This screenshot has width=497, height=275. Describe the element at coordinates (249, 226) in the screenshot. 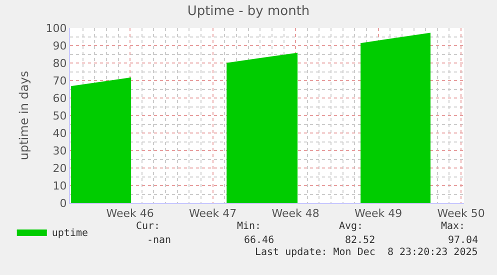

I see `text: Min:` at that location.